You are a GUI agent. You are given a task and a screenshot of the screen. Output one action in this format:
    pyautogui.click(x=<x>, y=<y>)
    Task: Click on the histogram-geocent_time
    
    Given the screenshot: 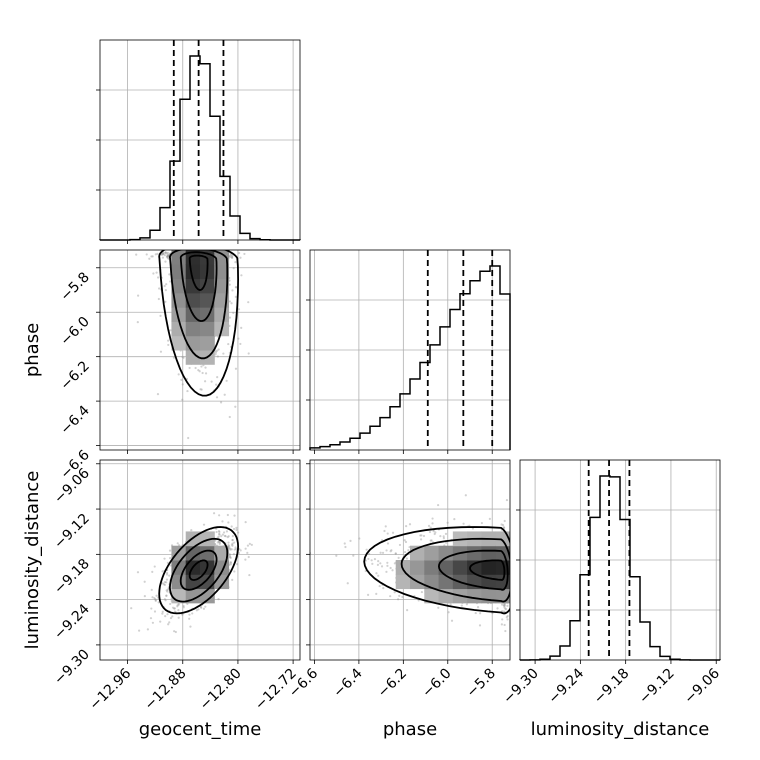 What is the action you would take?
    pyautogui.click(x=200, y=148)
    